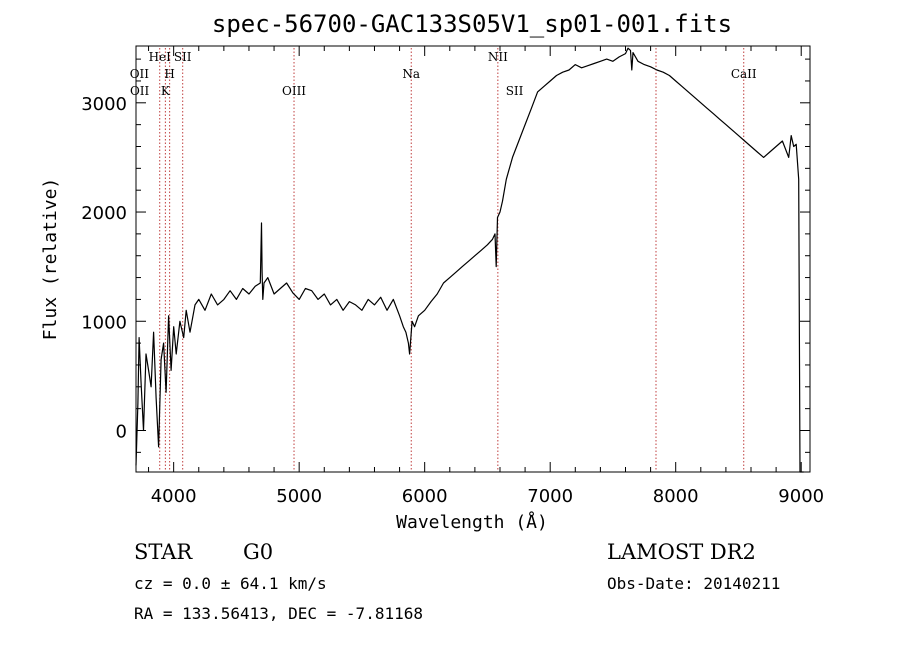  Describe the element at coordinates (411, 74) in the screenshot. I see `spectral-line-label: Na` at that location.